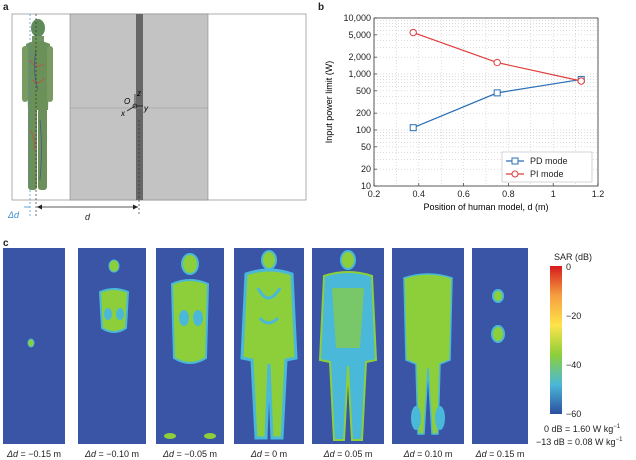  Describe the element at coordinates (269, 454) in the screenshot. I see `caption-4: Δd = 0 m` at that location.